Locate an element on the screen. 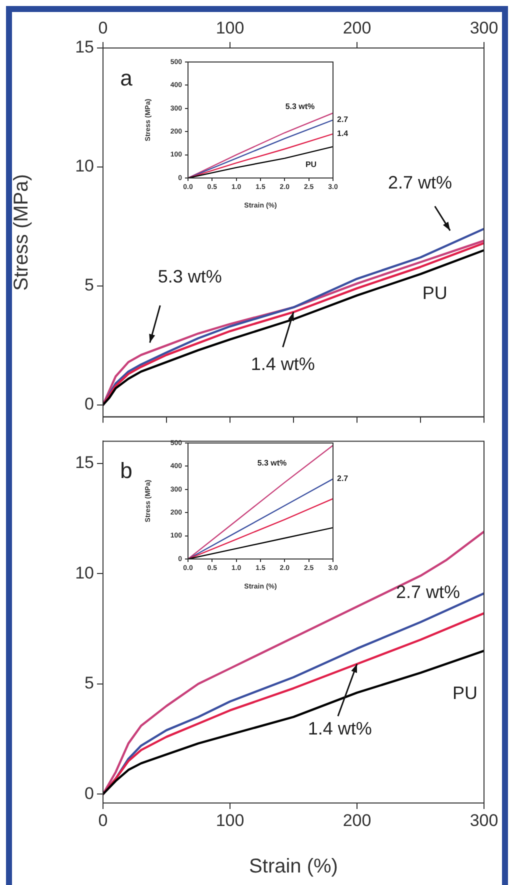 The width and height of the screenshot is (526, 885). annotation: 5.3 wt% is located at coordinates (190, 276).